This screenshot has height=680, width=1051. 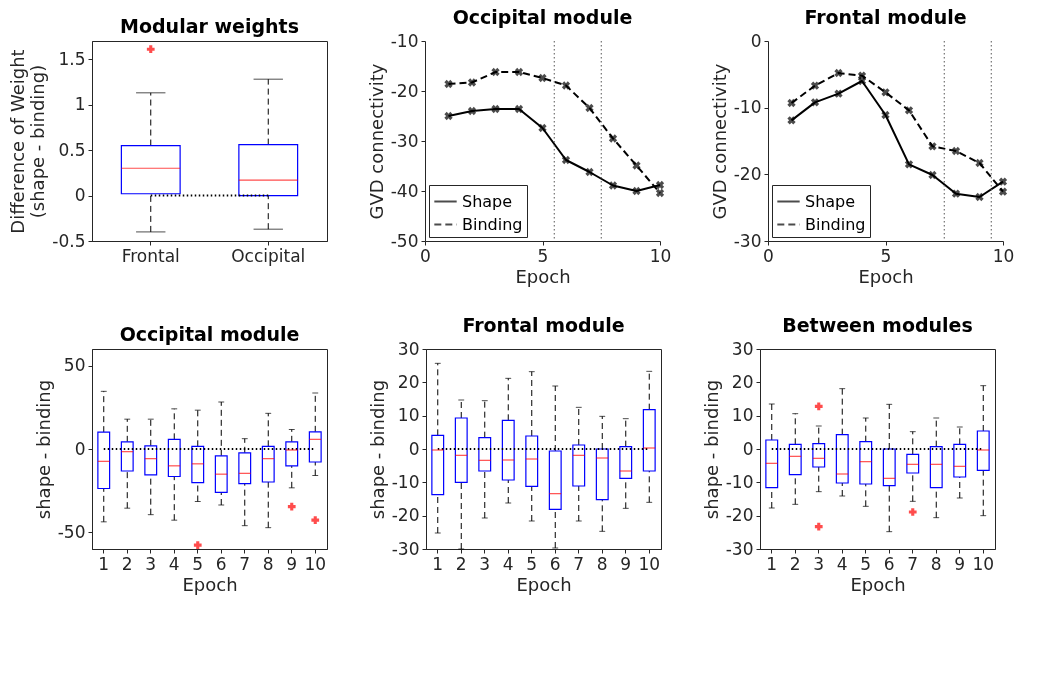 What do you see at coordinates (72, 149) in the screenshot?
I see `y-tick-label: 0.5` at bounding box center [72, 149].